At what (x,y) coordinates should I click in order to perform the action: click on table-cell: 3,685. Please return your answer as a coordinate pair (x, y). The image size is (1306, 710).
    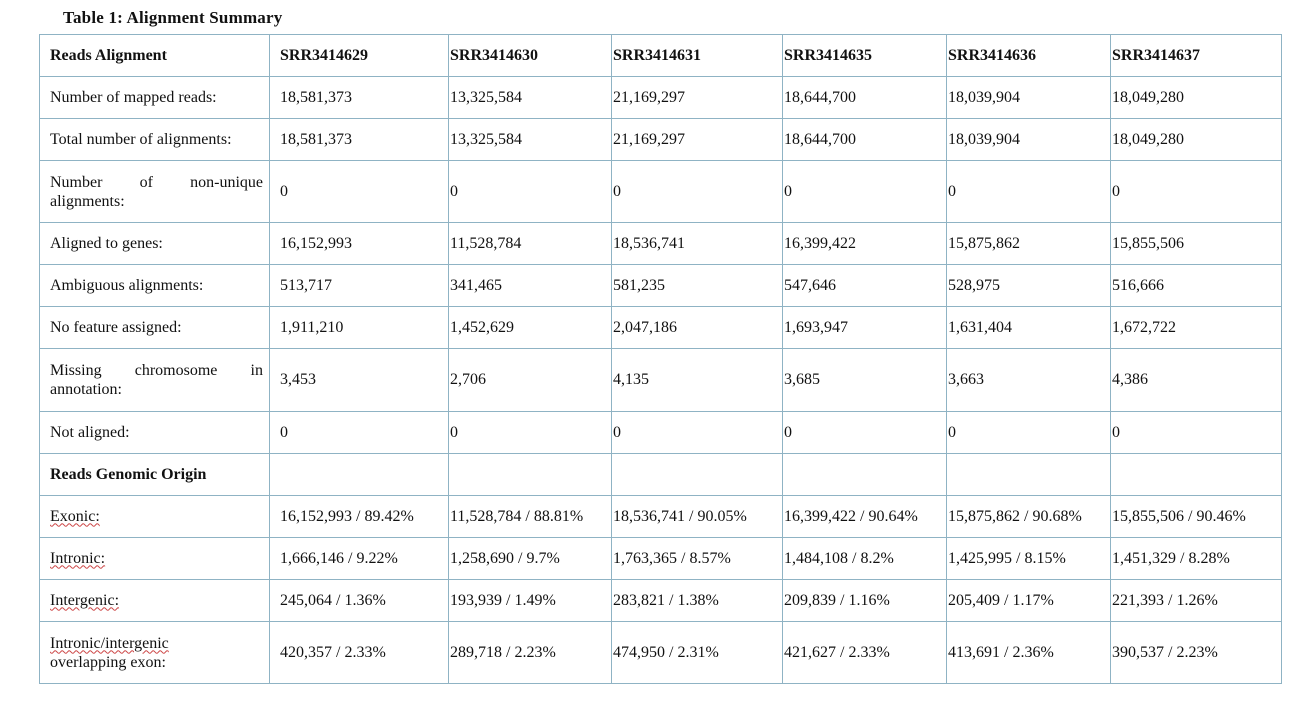
    Looking at the image, I should click on (864, 380).